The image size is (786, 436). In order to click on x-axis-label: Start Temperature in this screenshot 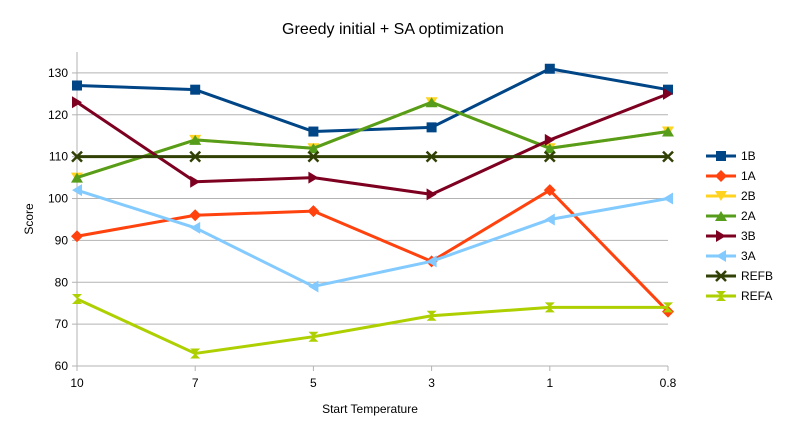, I will do `click(370, 409)`.